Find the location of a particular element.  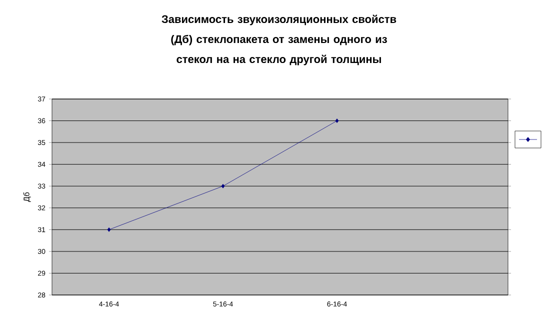

chart-title: Зависимость звукоизоляционных свойств (Дб) стеклопакета от замены одного из стекол на на стекло другой толщины is located at coordinates (279, 40).